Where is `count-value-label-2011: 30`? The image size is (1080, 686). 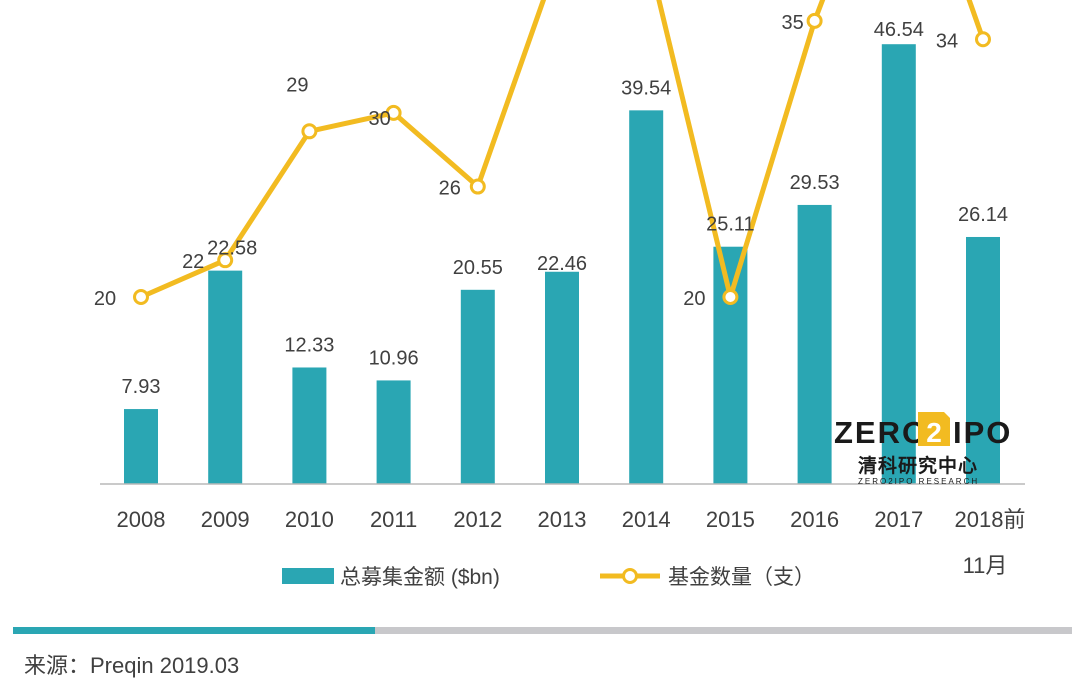 count-value-label-2011: 30 is located at coordinates (379, 119).